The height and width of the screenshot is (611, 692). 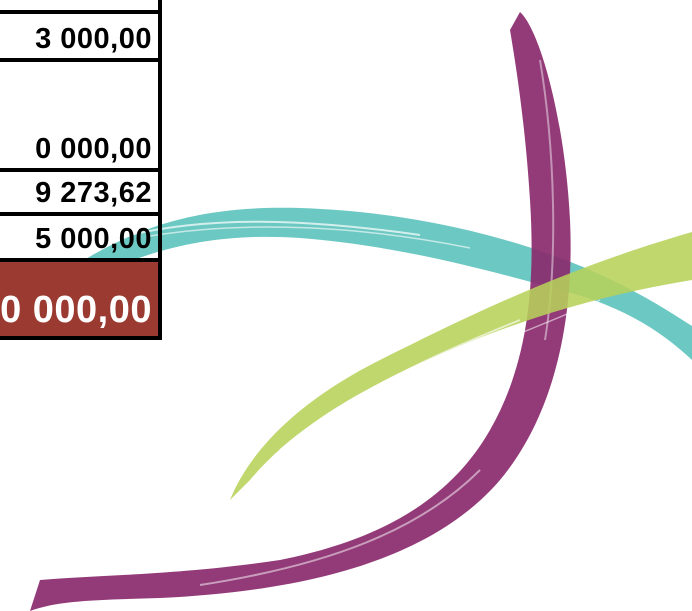 I want to click on total-row: 0 000,00, so click(x=81, y=299).